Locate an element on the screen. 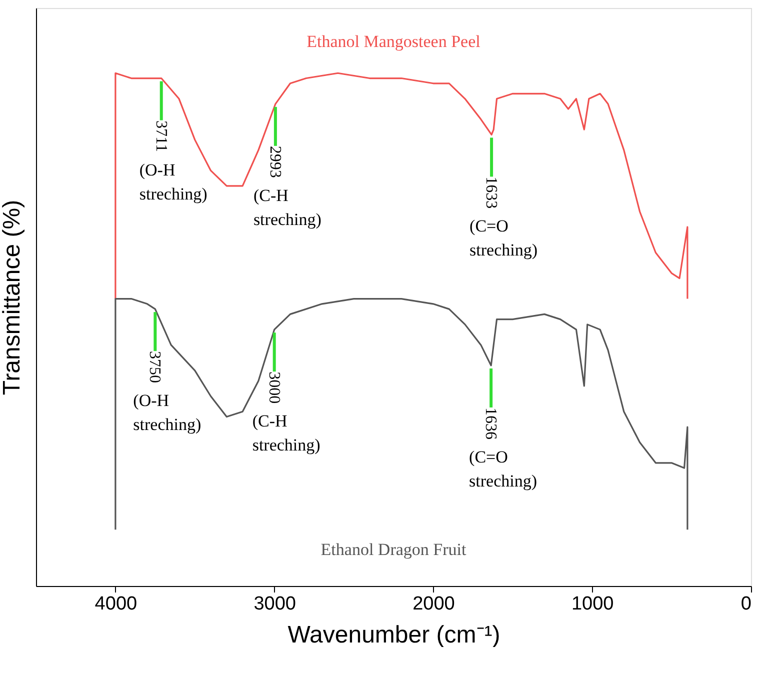 The width and height of the screenshot is (779, 678). x-tick-label: 1000 is located at coordinates (592, 604).